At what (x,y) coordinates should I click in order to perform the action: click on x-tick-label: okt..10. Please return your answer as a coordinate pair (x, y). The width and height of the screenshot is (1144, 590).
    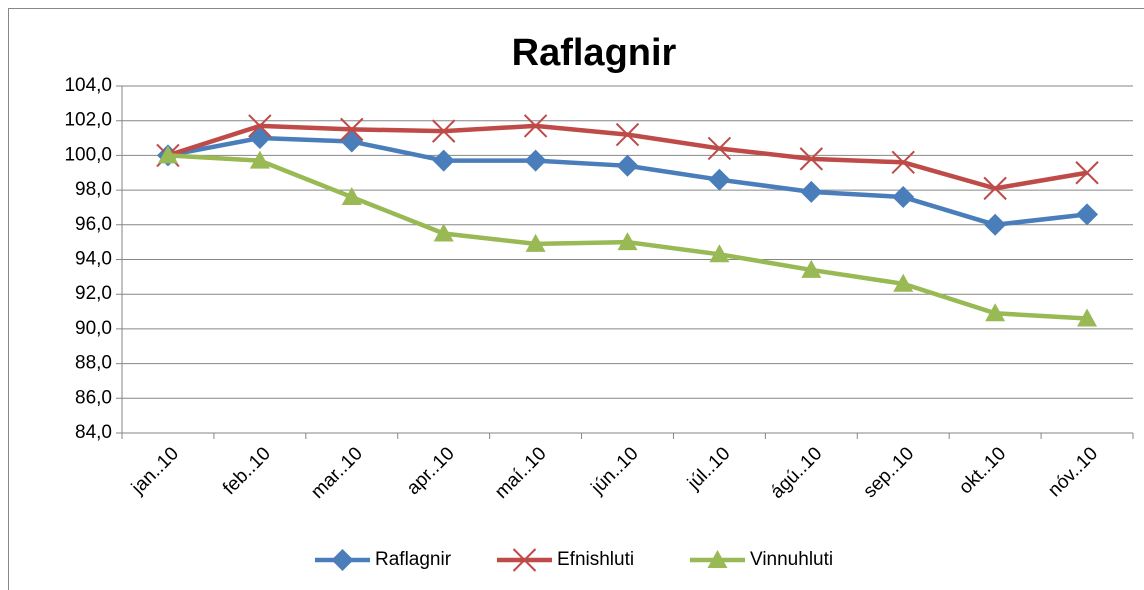
    Looking at the image, I should click on (982, 470).